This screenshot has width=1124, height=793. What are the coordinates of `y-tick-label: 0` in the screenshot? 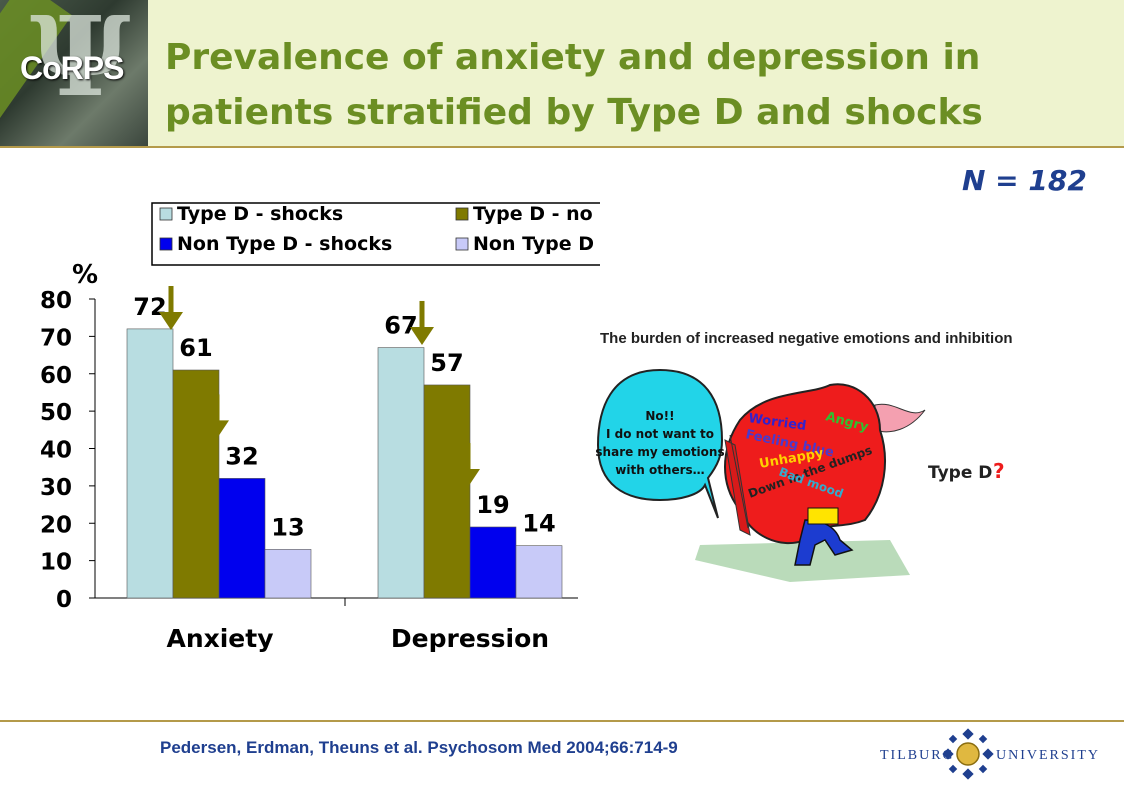 It's located at (64, 600).